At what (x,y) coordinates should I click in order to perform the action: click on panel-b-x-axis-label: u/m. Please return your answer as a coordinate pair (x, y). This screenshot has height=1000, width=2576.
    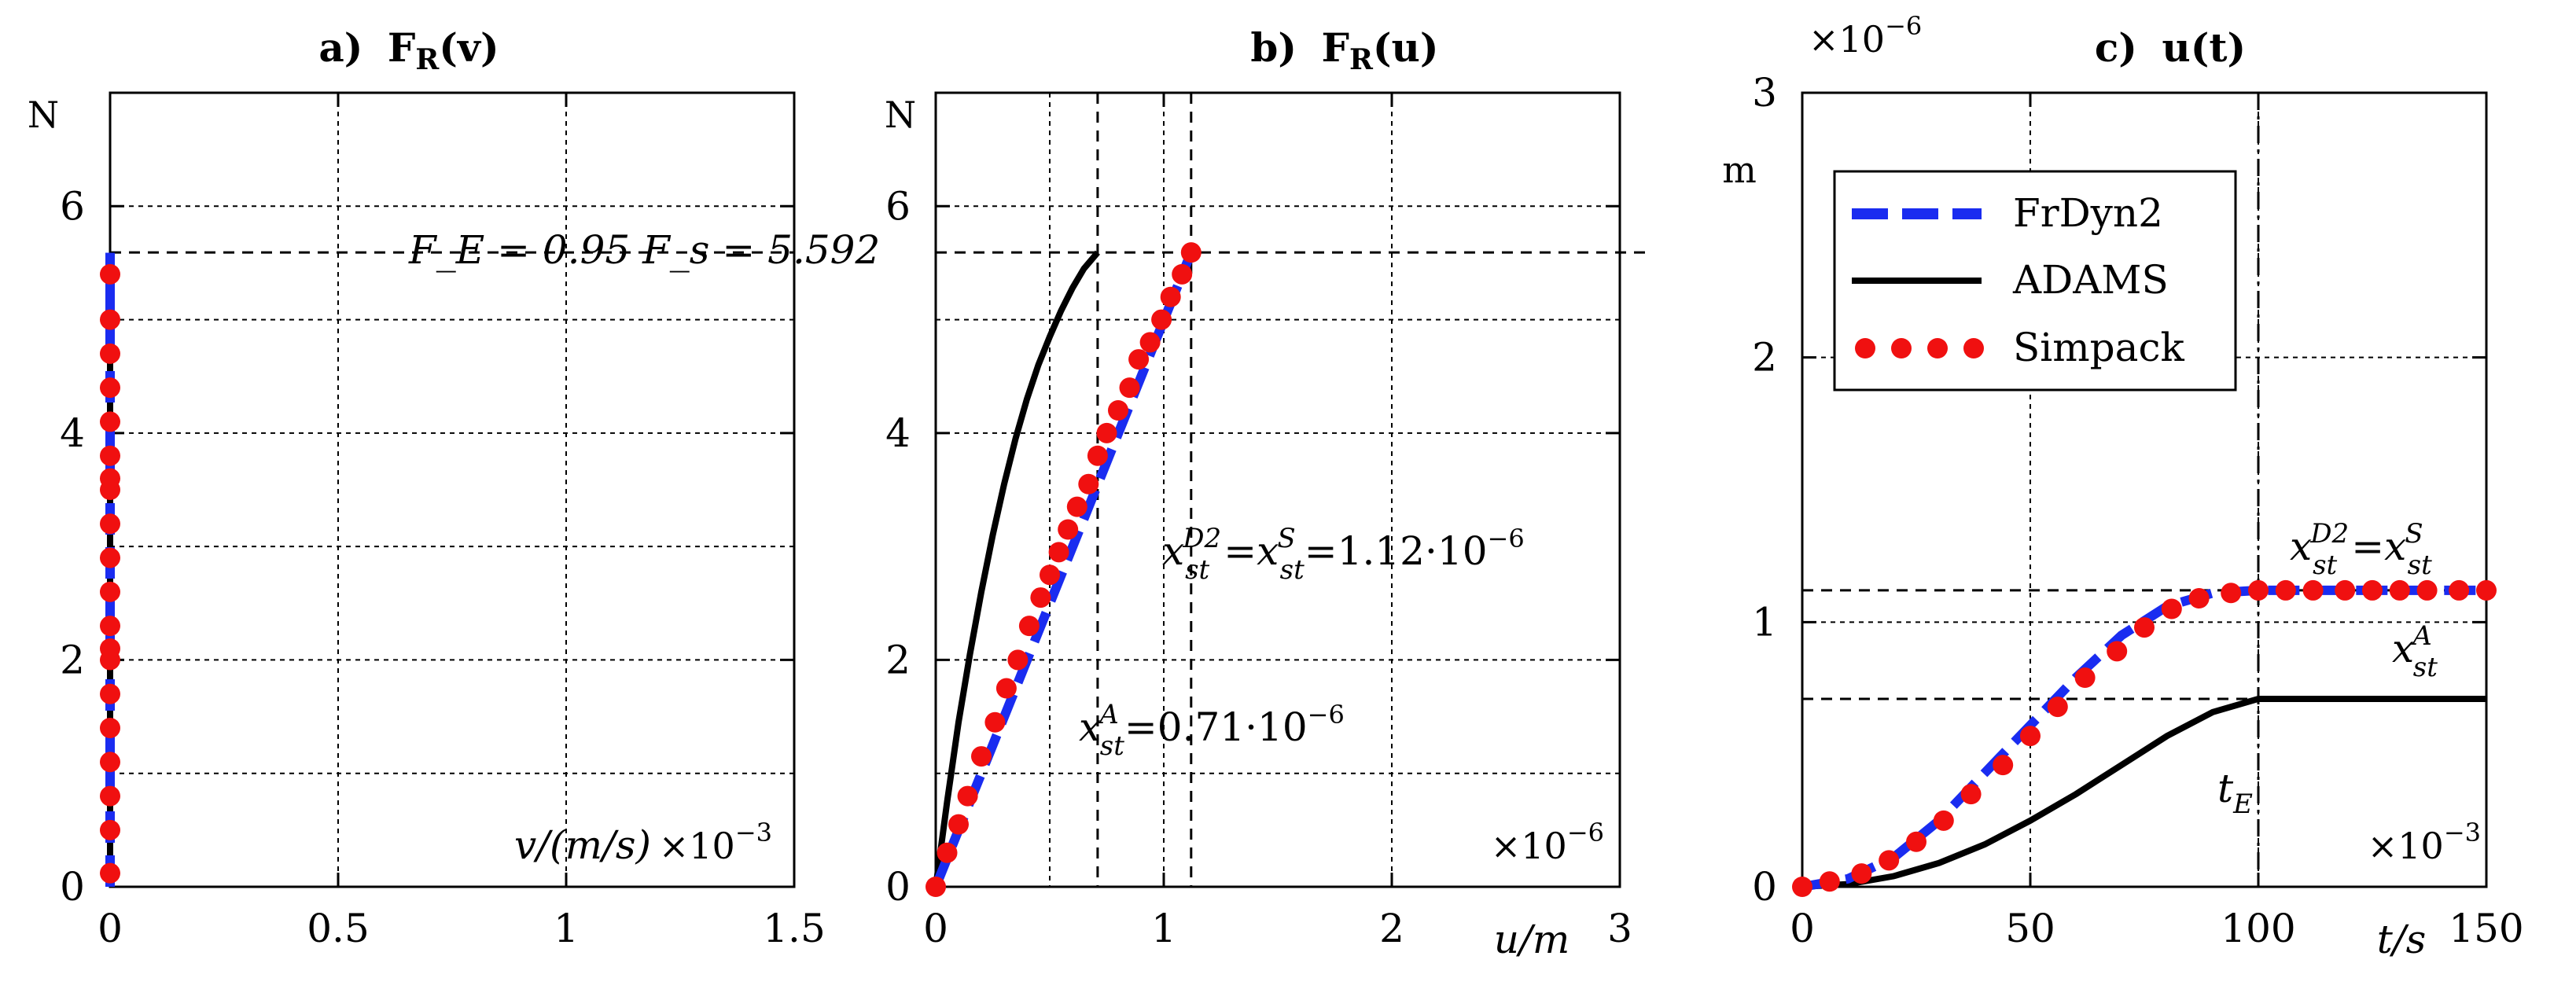
    Looking at the image, I should click on (1532, 940).